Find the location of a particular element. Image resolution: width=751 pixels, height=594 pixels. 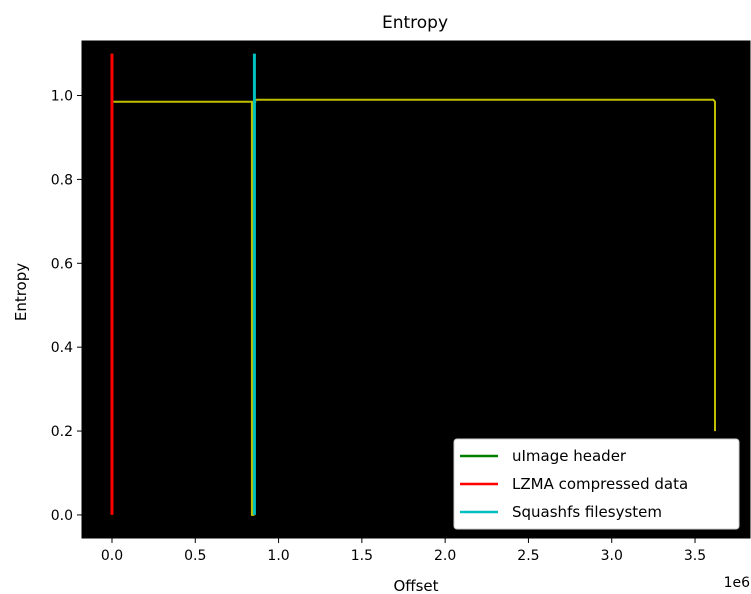

legend-frame is located at coordinates (596, 484).